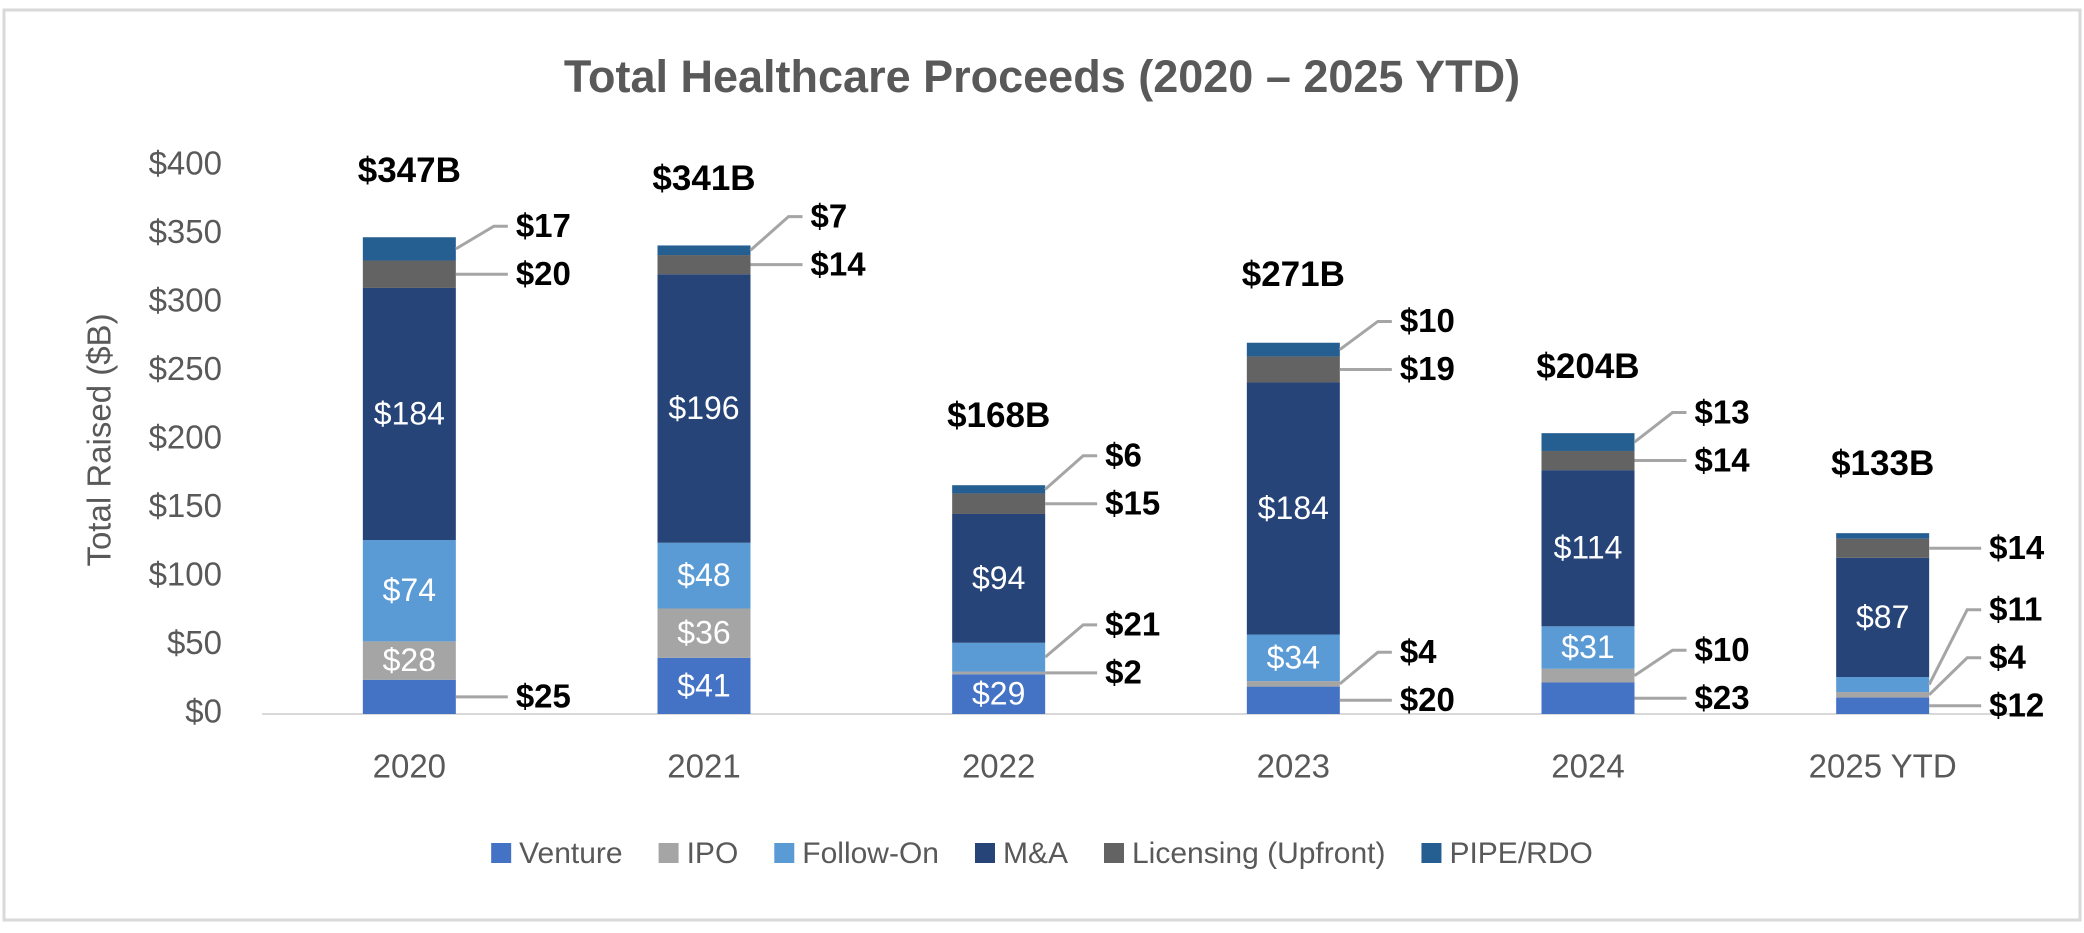  I want to click on total-label: $133B, so click(1882, 463).